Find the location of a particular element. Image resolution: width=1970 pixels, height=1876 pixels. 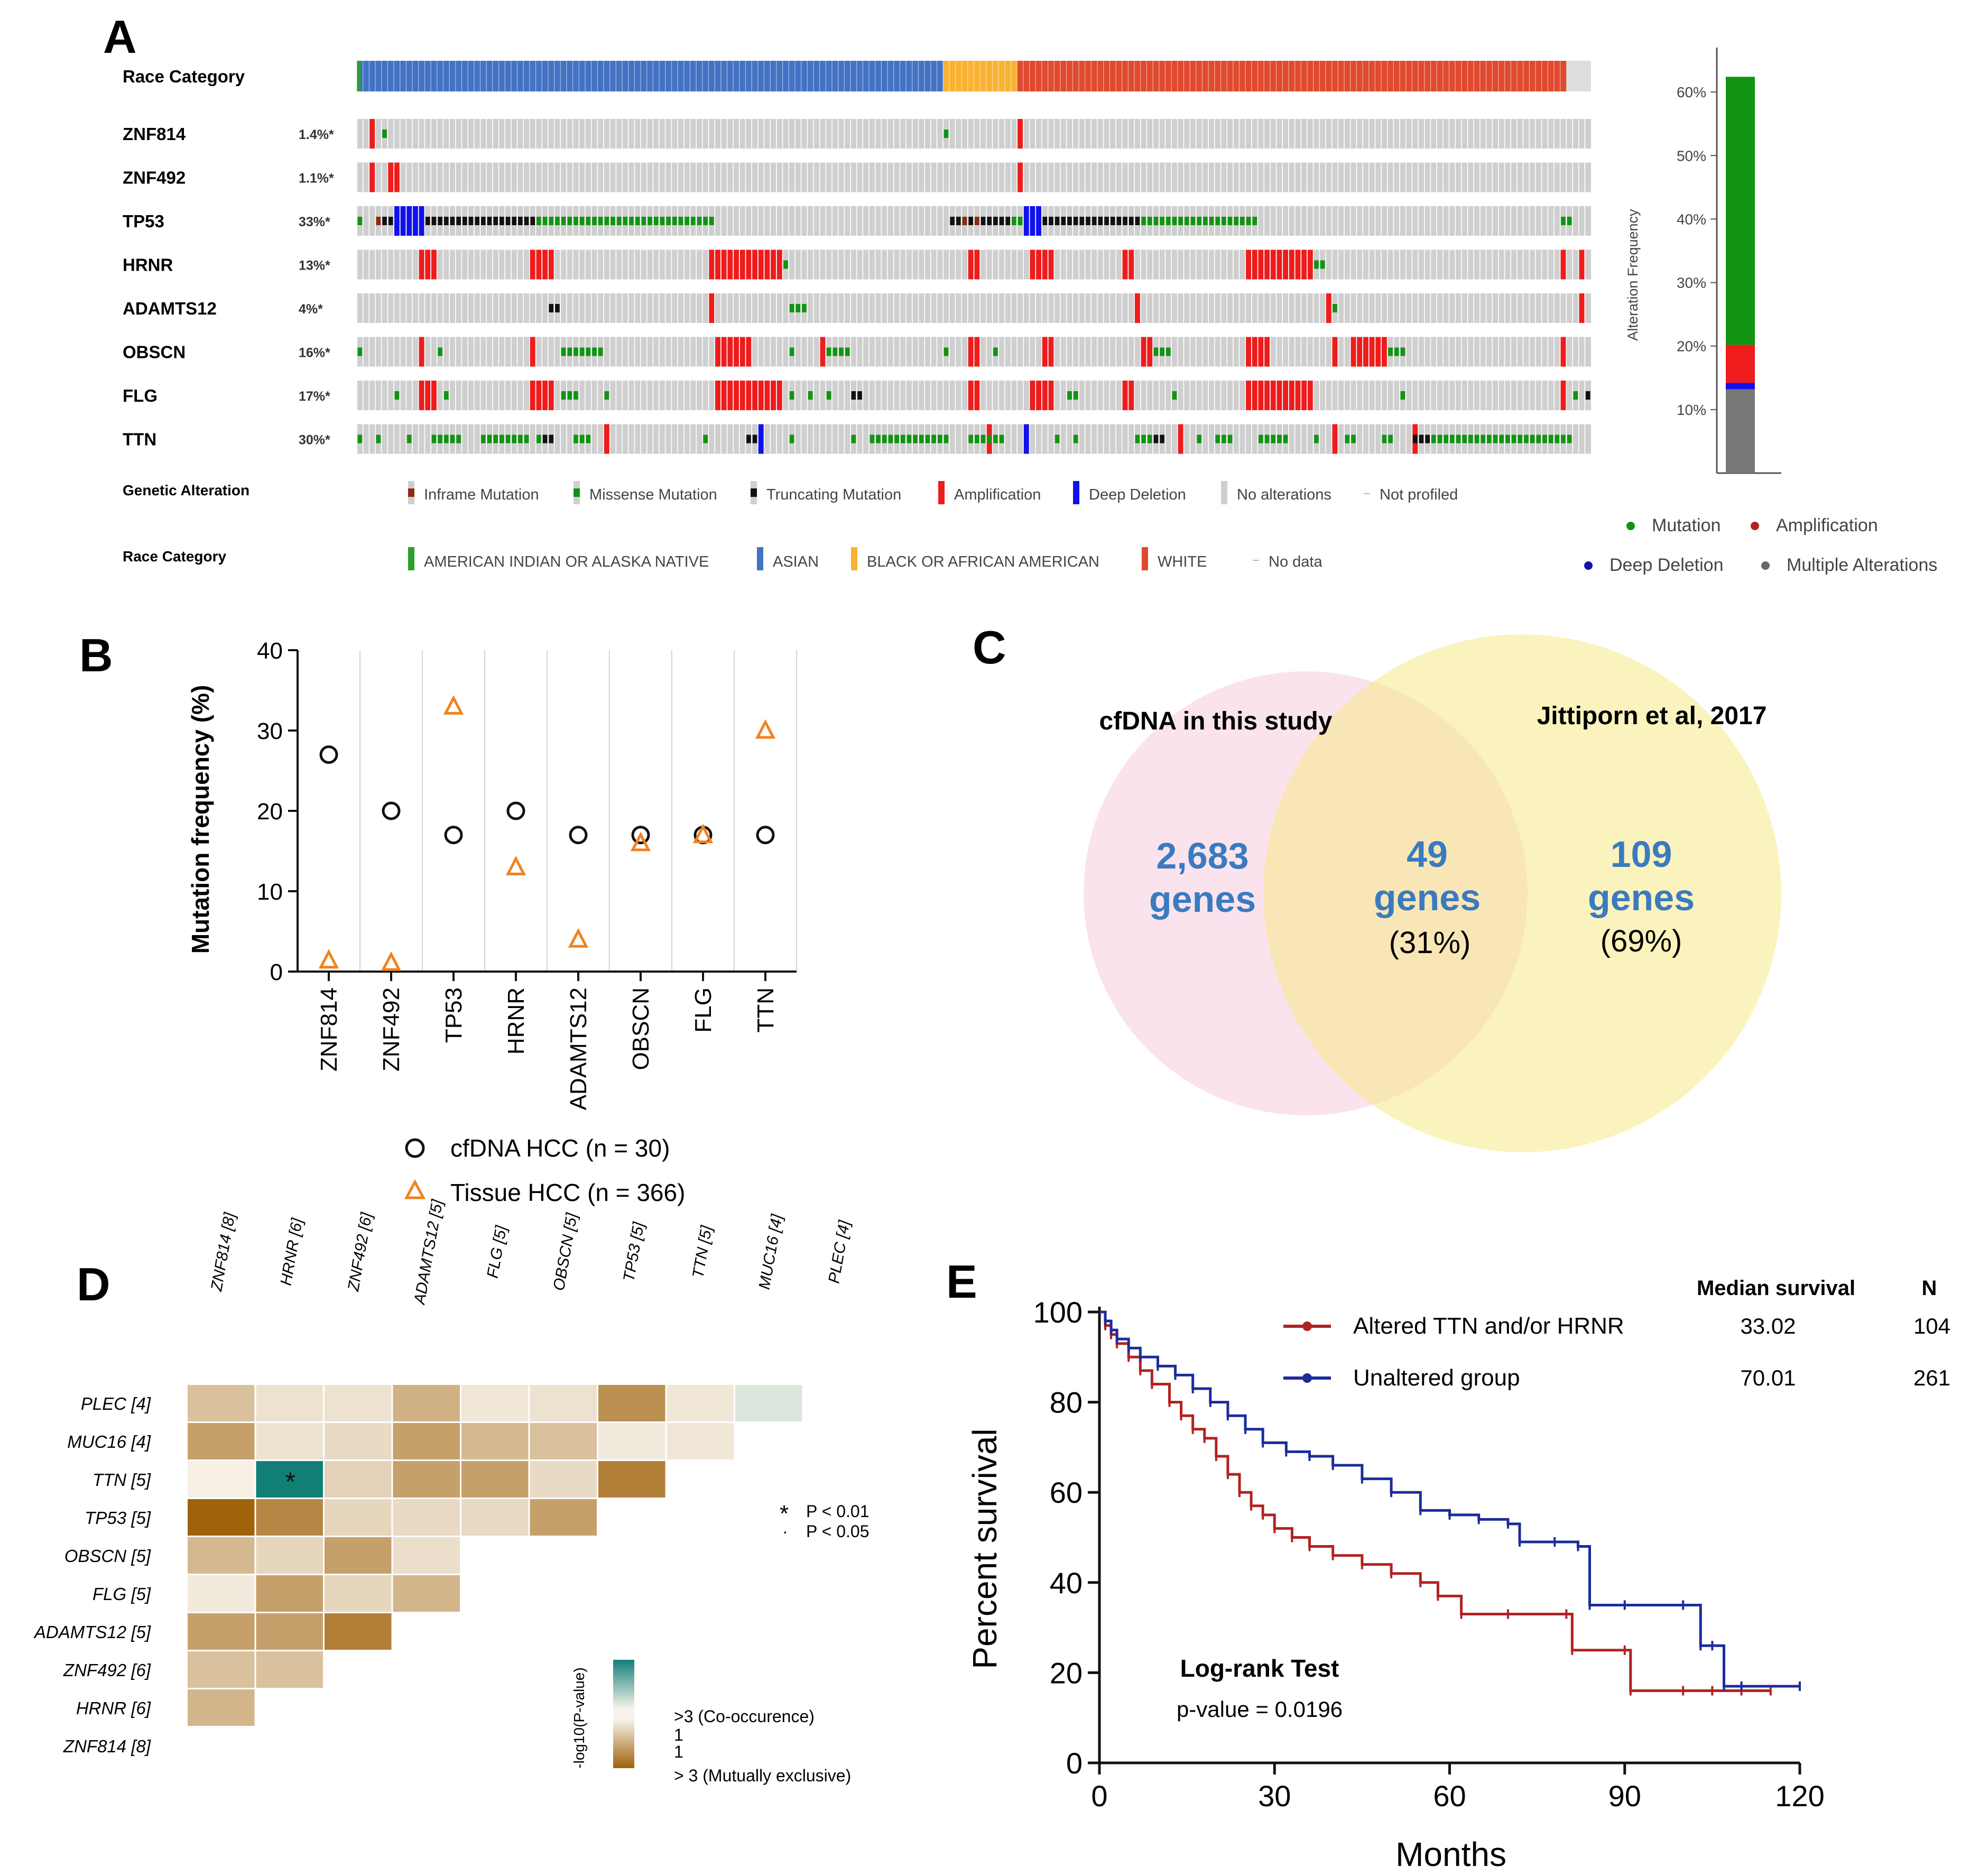

b-x-tick-label: TP53 is located at coordinates (454, 1015).